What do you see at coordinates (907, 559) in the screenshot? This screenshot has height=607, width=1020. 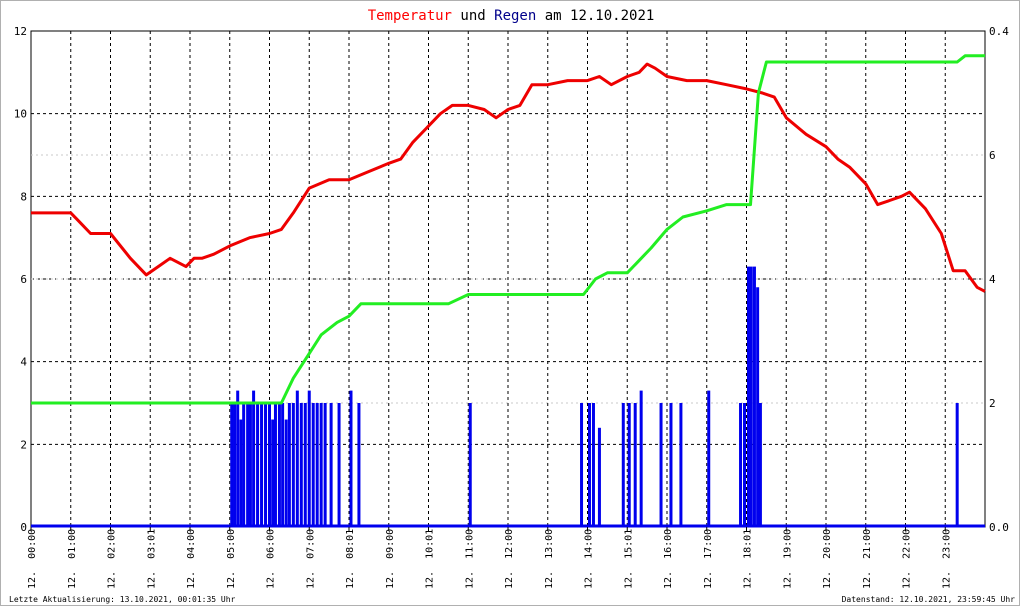 I see `x-tick-label: 12. 22:00` at bounding box center [907, 559].